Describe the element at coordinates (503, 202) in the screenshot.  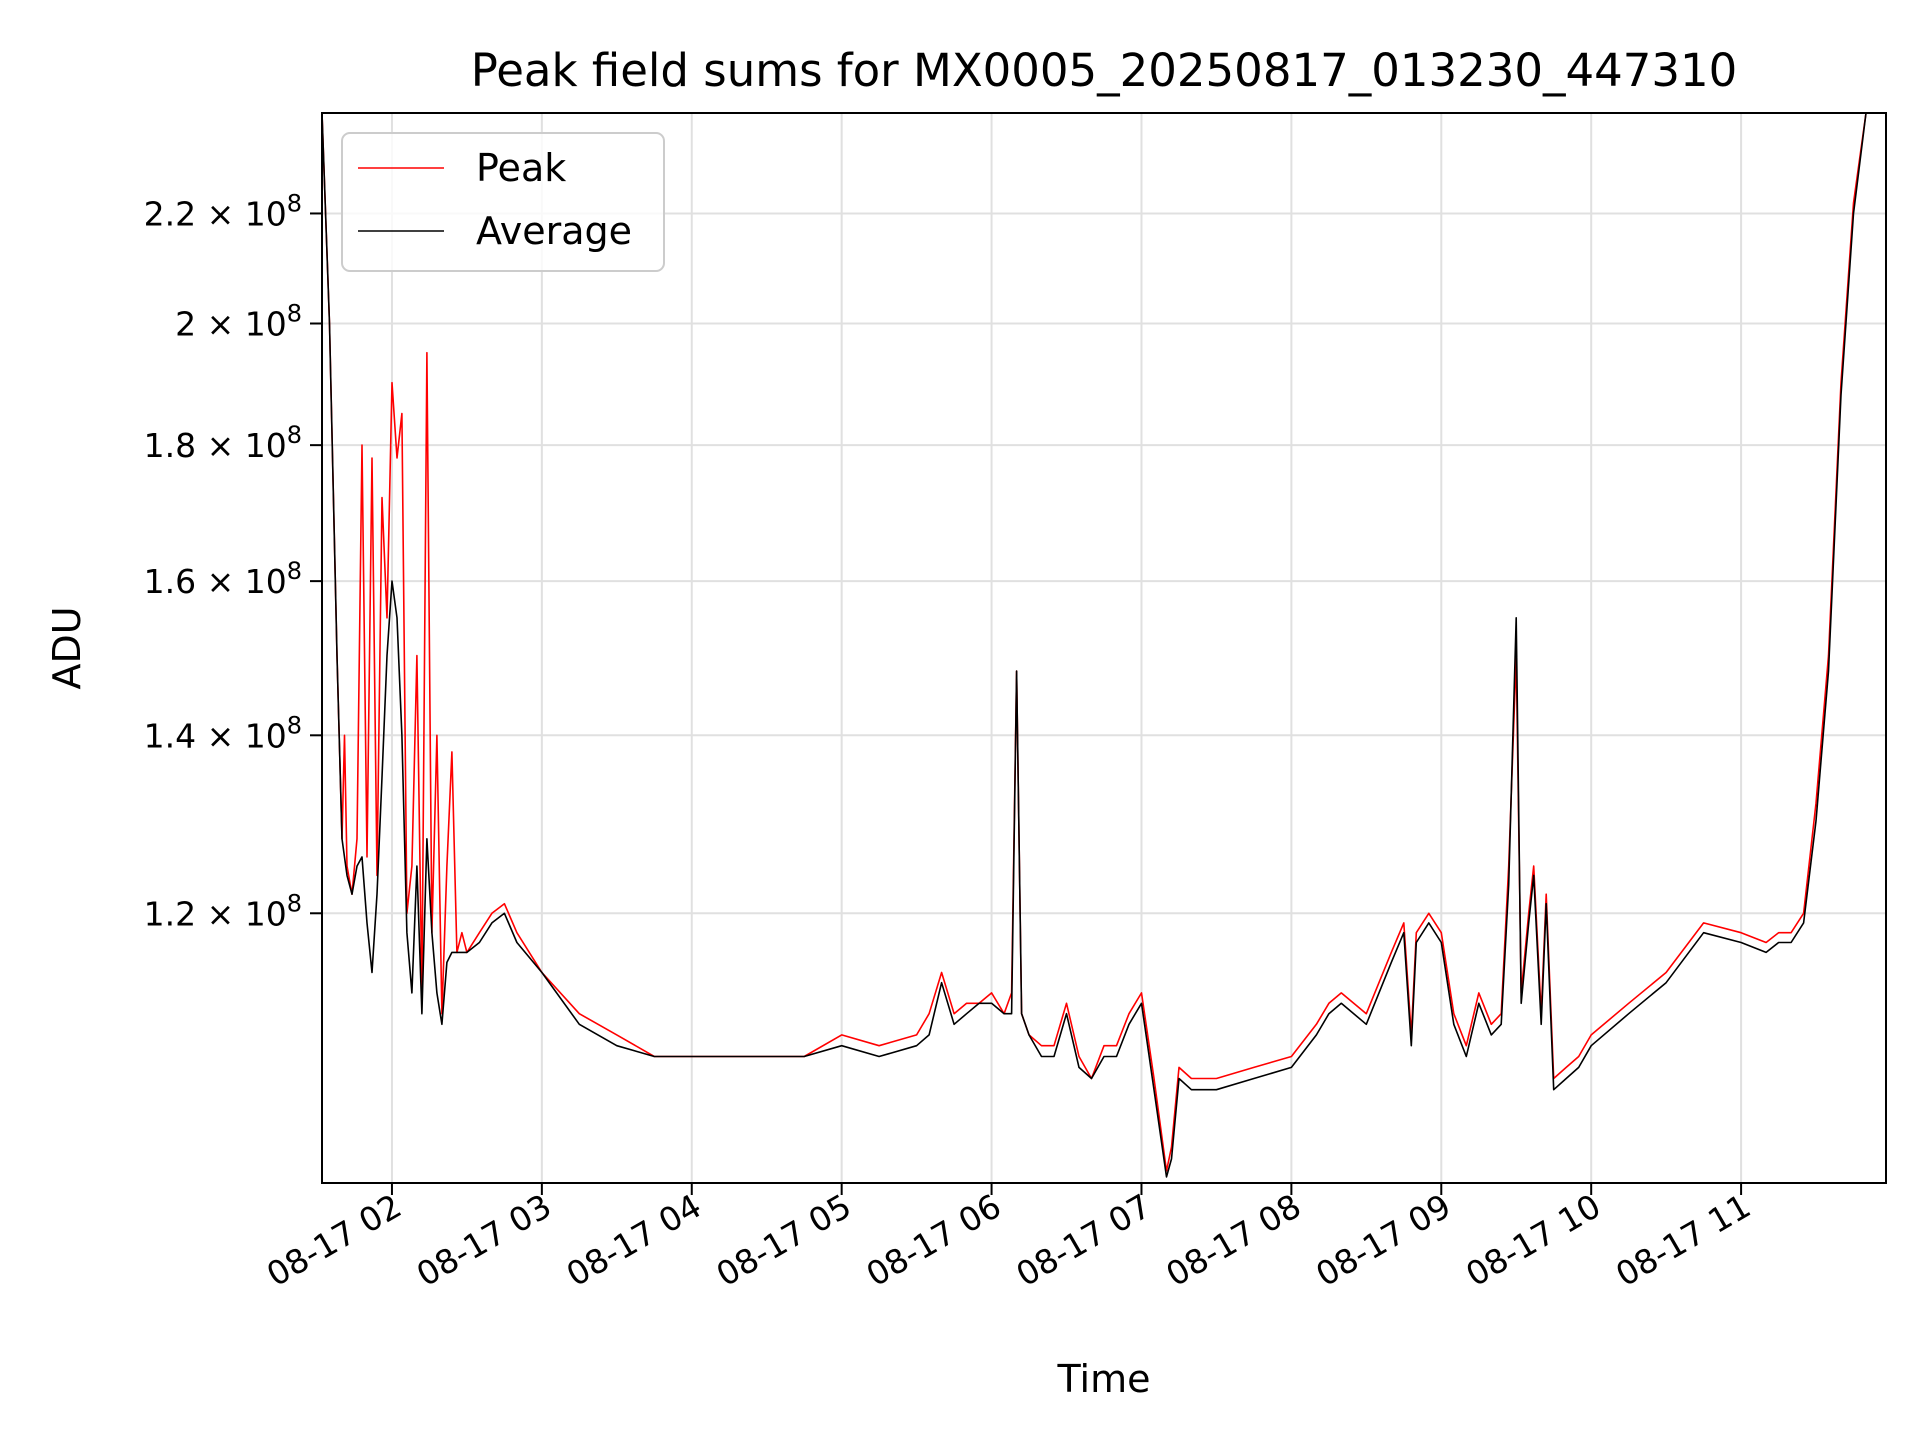
I see `legend: Peak Average` at that location.